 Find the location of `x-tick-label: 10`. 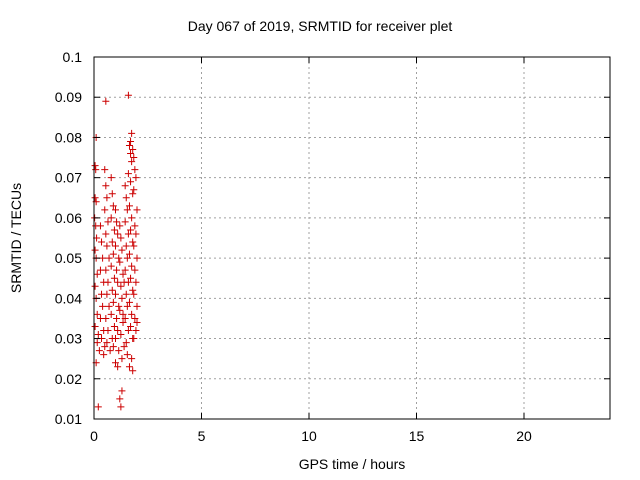

x-tick-label: 10 is located at coordinates (309, 436).